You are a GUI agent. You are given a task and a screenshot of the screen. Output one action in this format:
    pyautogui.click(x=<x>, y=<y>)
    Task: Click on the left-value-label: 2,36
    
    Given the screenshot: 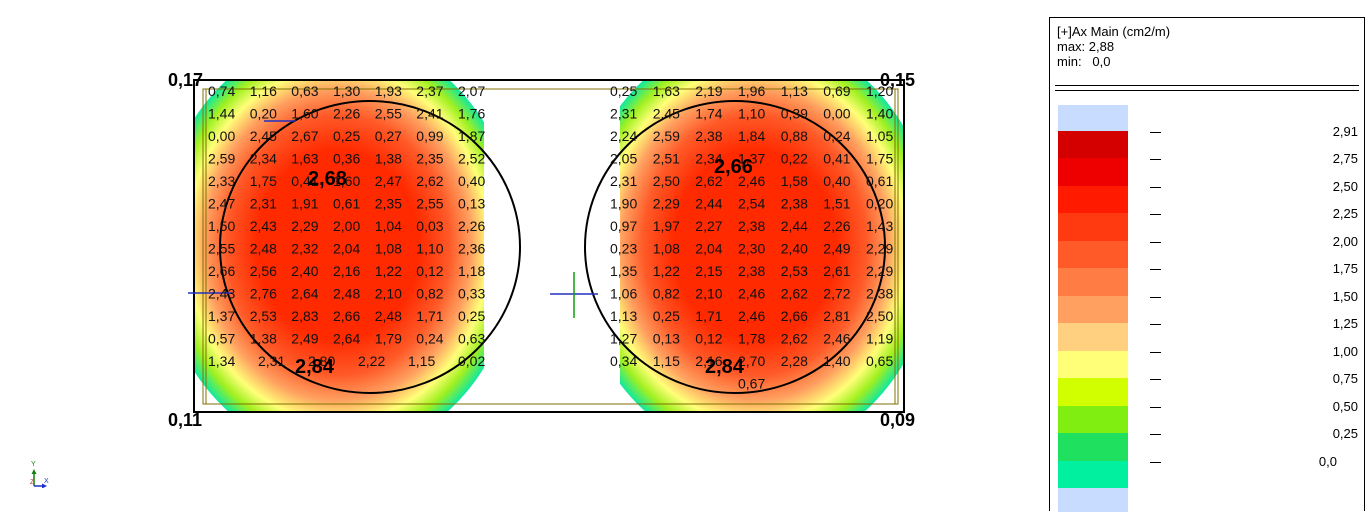 What is the action you would take?
    pyautogui.click(x=471, y=249)
    